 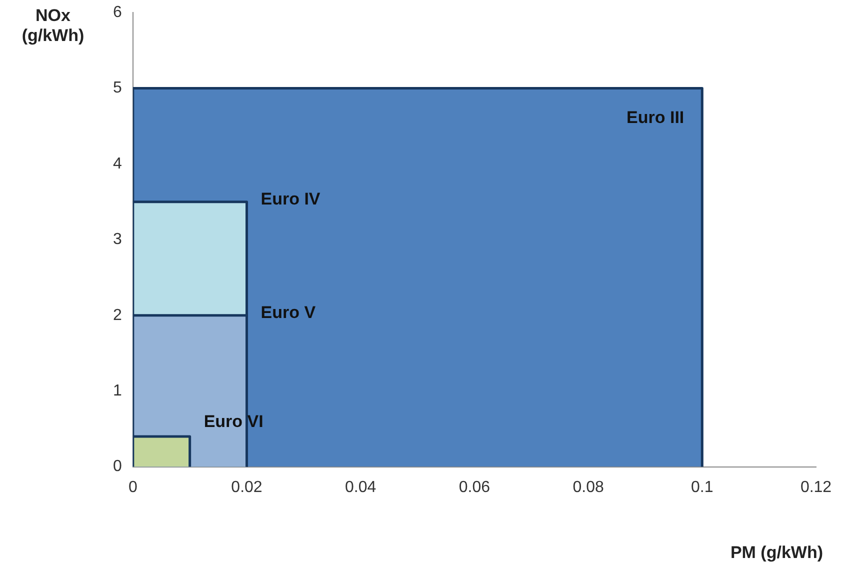 What do you see at coordinates (117, 163) in the screenshot?
I see `y-tick-label: 4` at bounding box center [117, 163].